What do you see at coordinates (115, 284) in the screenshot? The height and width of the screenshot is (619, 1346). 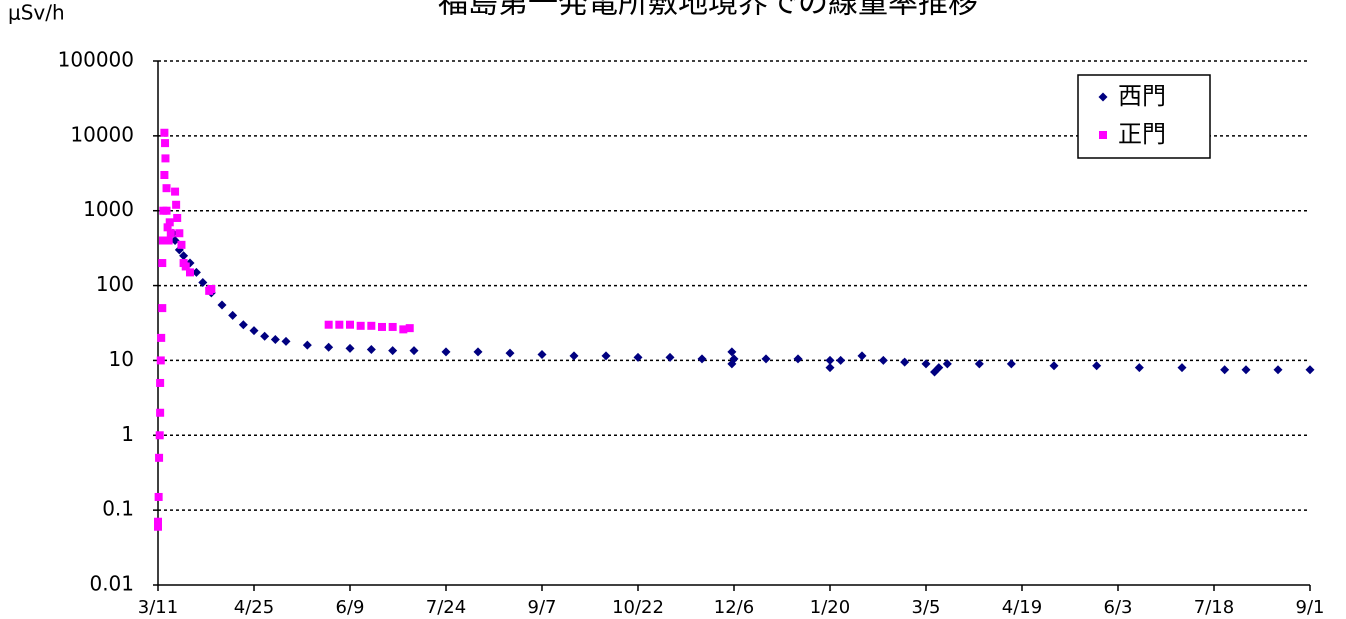 I see `y-tick-label: 100` at bounding box center [115, 284].